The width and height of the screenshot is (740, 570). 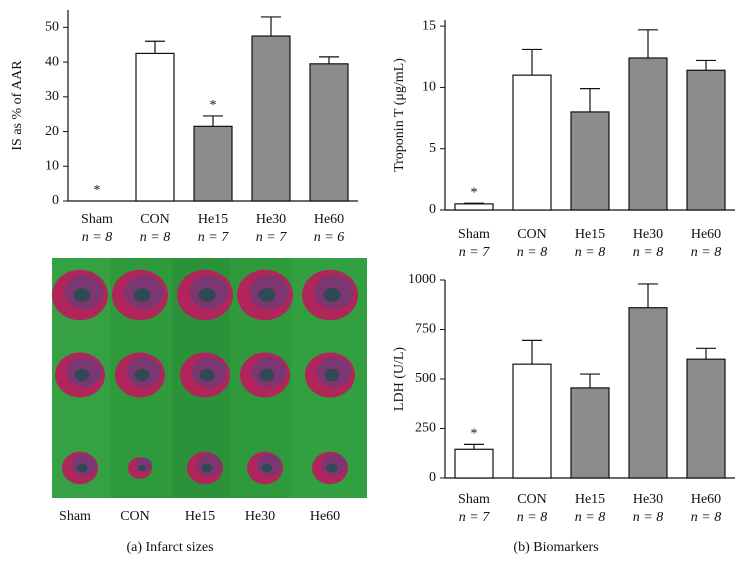 I want to click on group-size: n = 6, so click(x=329, y=237).